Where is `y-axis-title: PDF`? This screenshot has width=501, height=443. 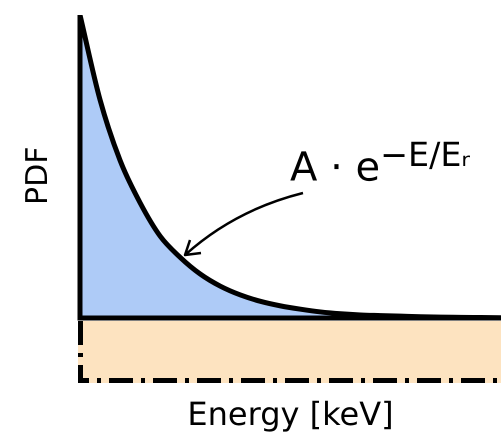 y-axis-title: PDF is located at coordinates (37, 175).